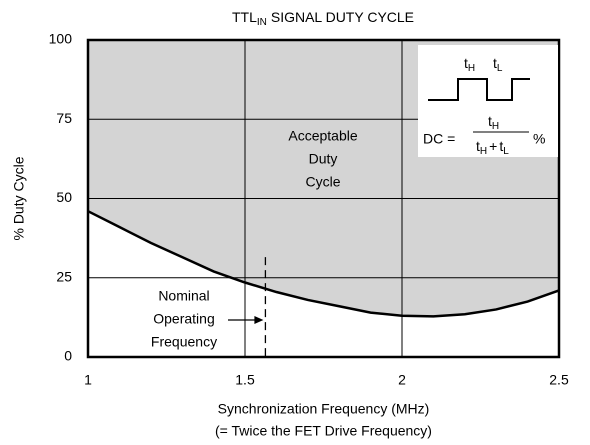 Image resolution: width=590 pixels, height=445 pixels. Describe the element at coordinates (479, 89) in the screenshot. I see `waveform` at that location.